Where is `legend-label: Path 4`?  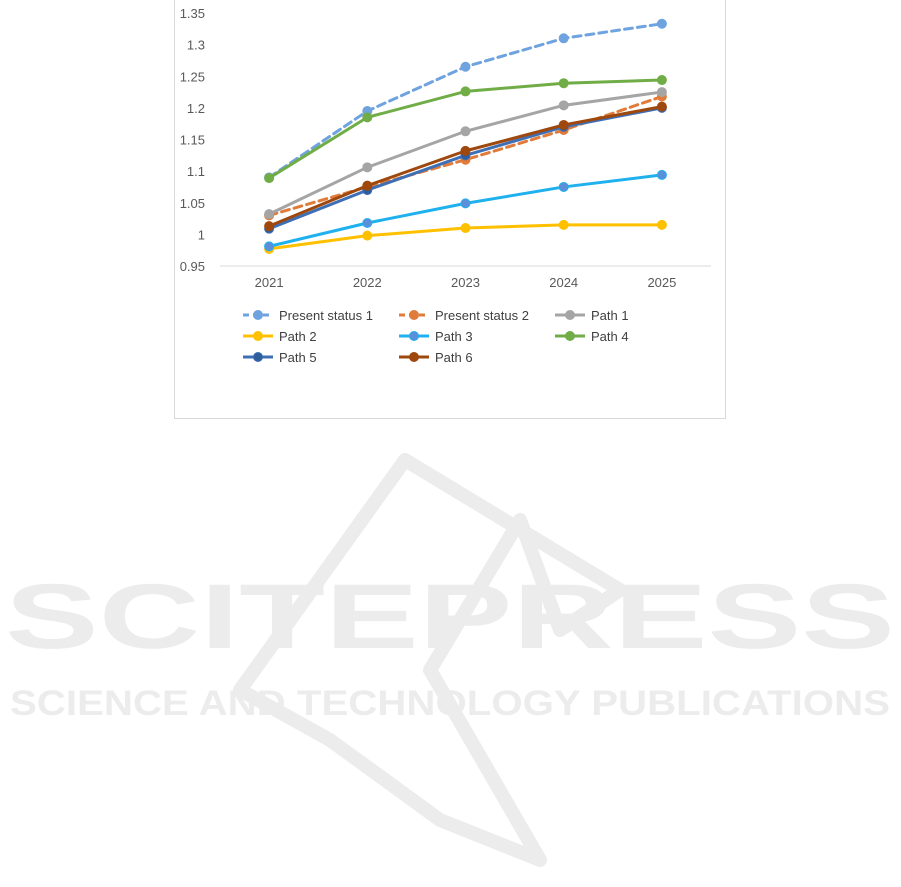
legend-label: Path 4 is located at coordinates (610, 336).